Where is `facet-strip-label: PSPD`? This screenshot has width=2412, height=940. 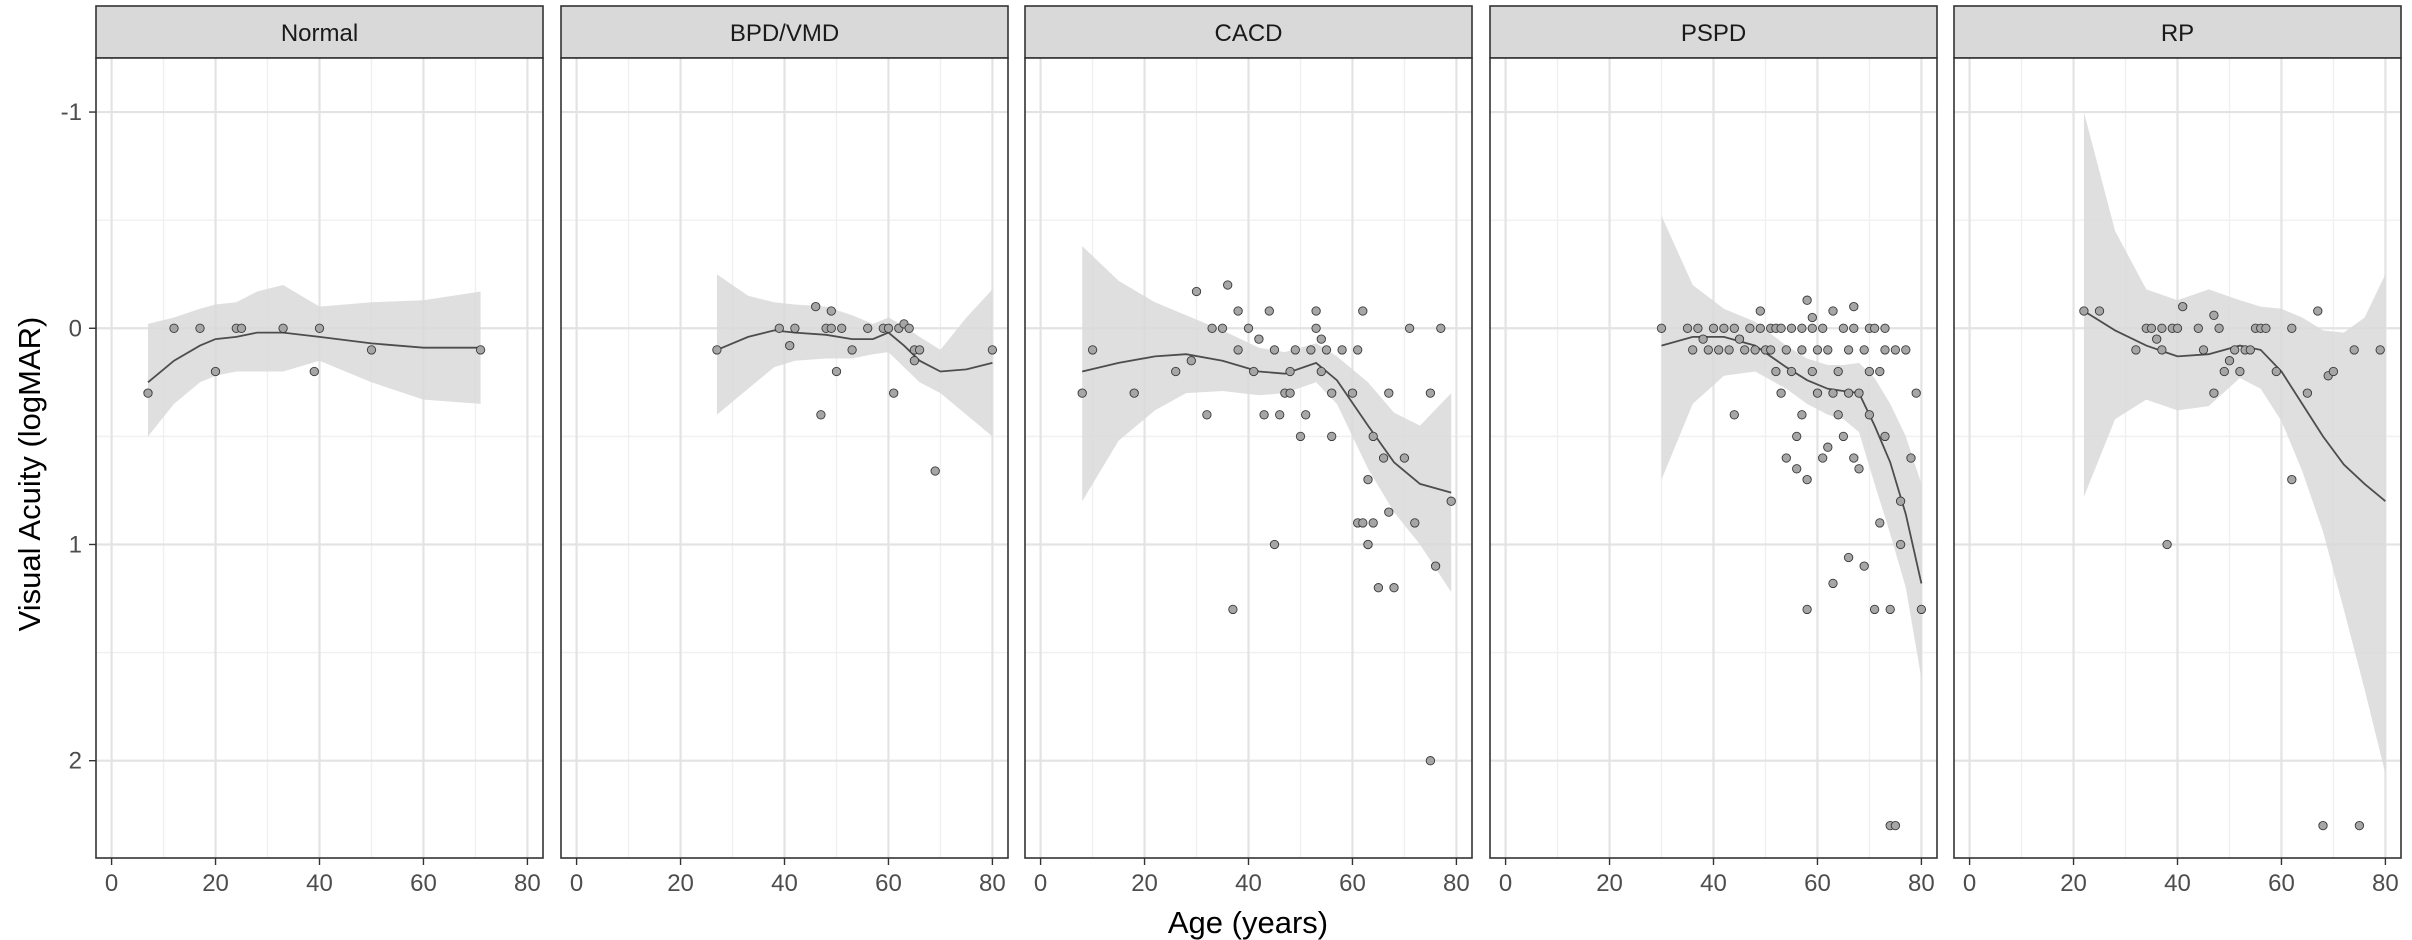
facet-strip-label: PSPD is located at coordinates (1713, 33).